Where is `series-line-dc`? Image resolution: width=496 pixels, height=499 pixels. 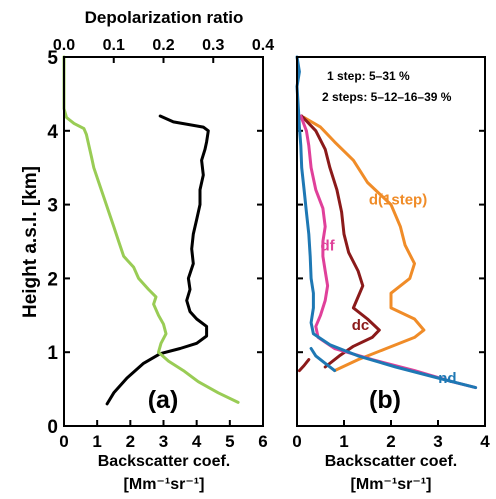
series-line-dc is located at coordinates (340, 241).